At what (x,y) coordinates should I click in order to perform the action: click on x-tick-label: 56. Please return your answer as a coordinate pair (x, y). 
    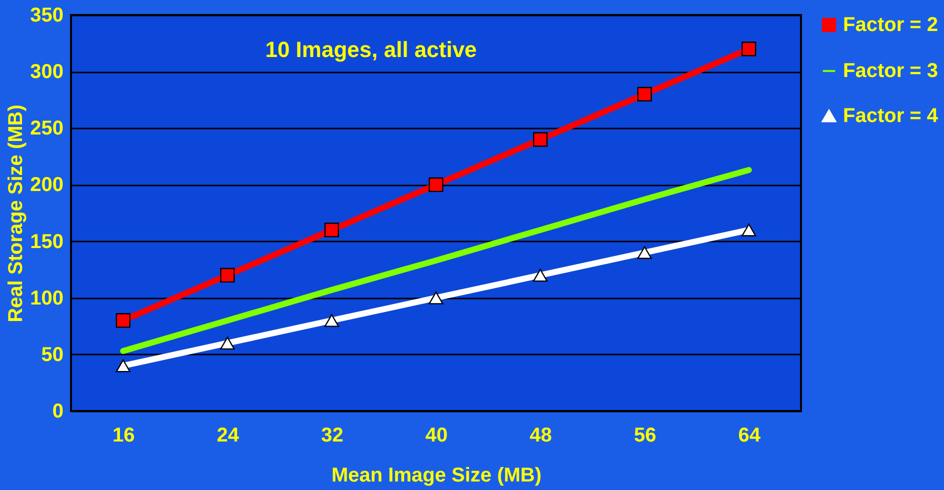
    Looking at the image, I should click on (645, 435).